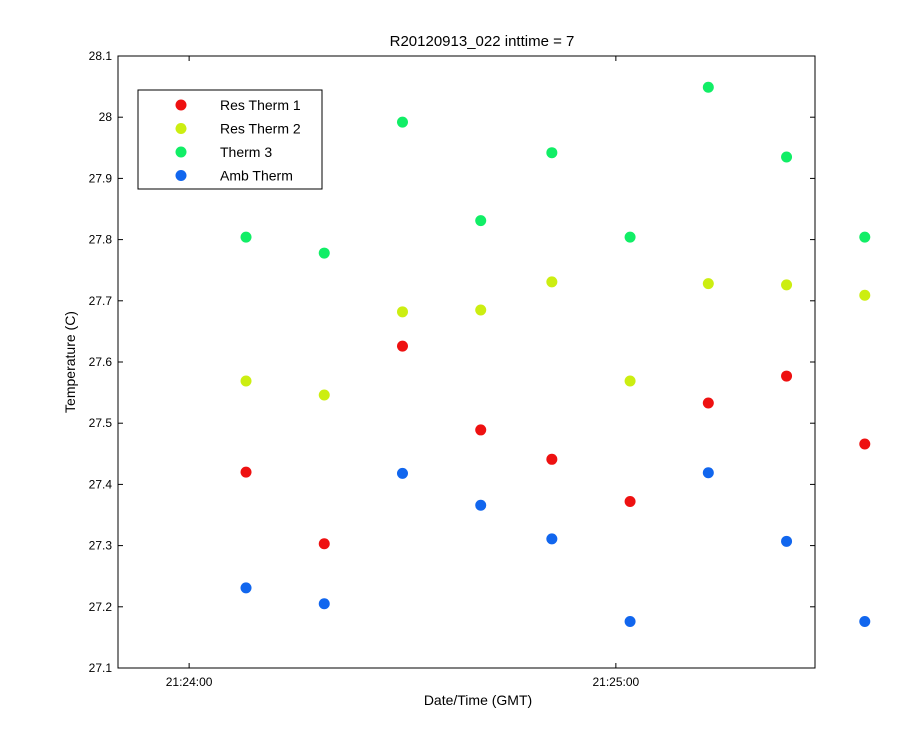  What do you see at coordinates (101, 484) in the screenshot?
I see `y-tick-label: 27.4` at bounding box center [101, 484].